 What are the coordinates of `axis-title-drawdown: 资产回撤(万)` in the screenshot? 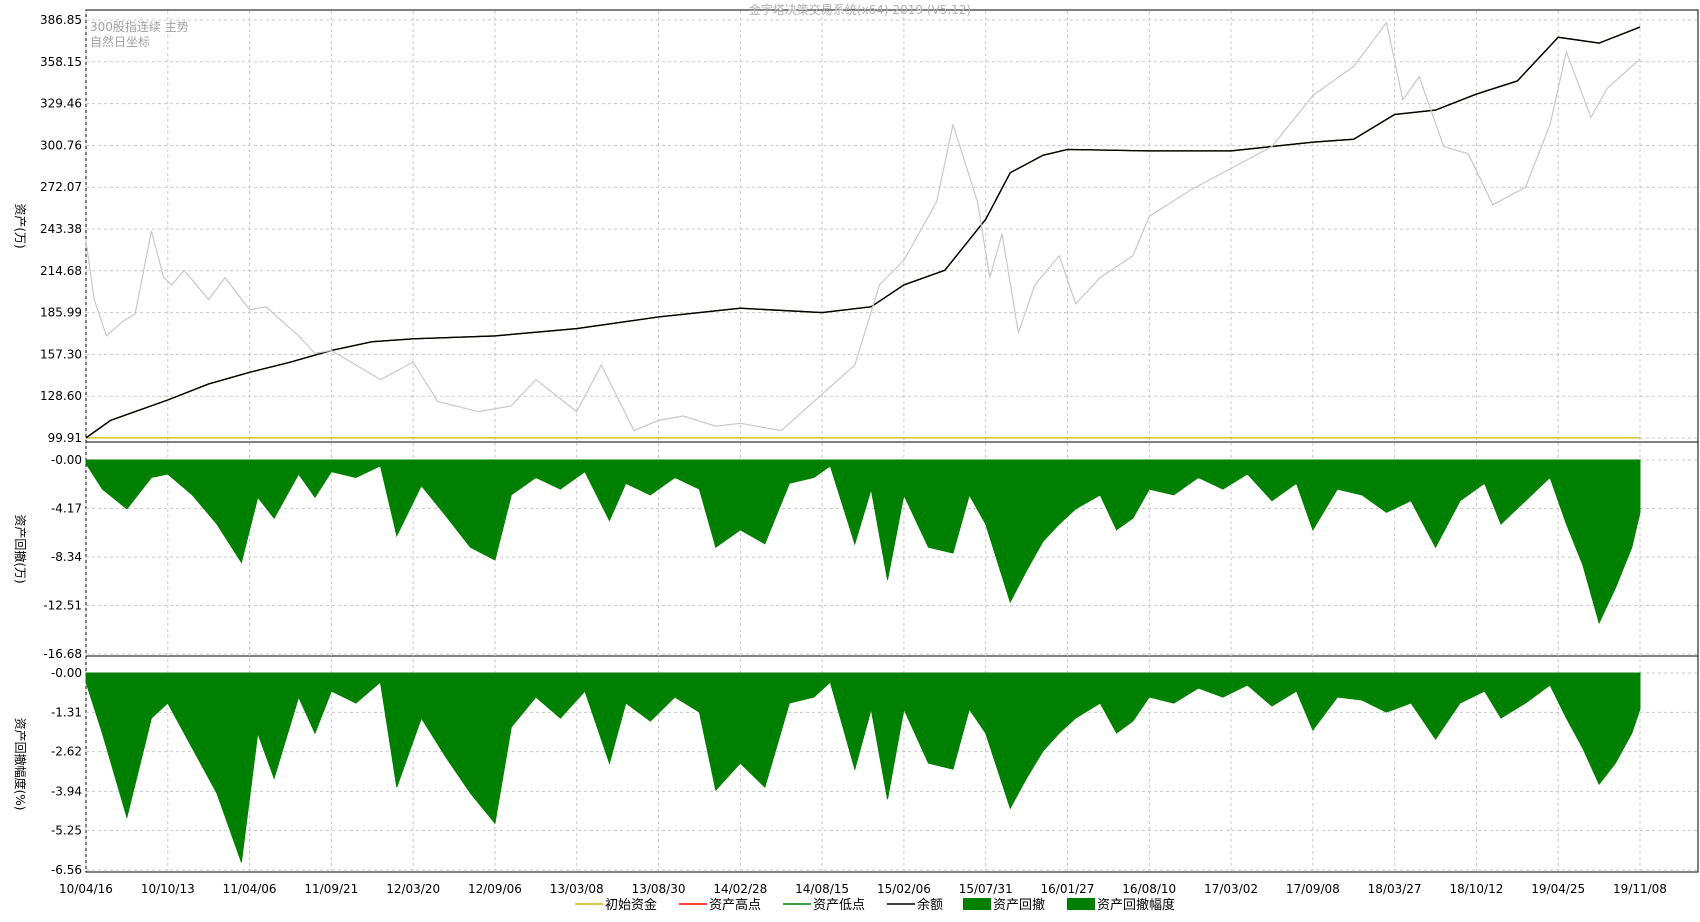 It's located at (20, 548).